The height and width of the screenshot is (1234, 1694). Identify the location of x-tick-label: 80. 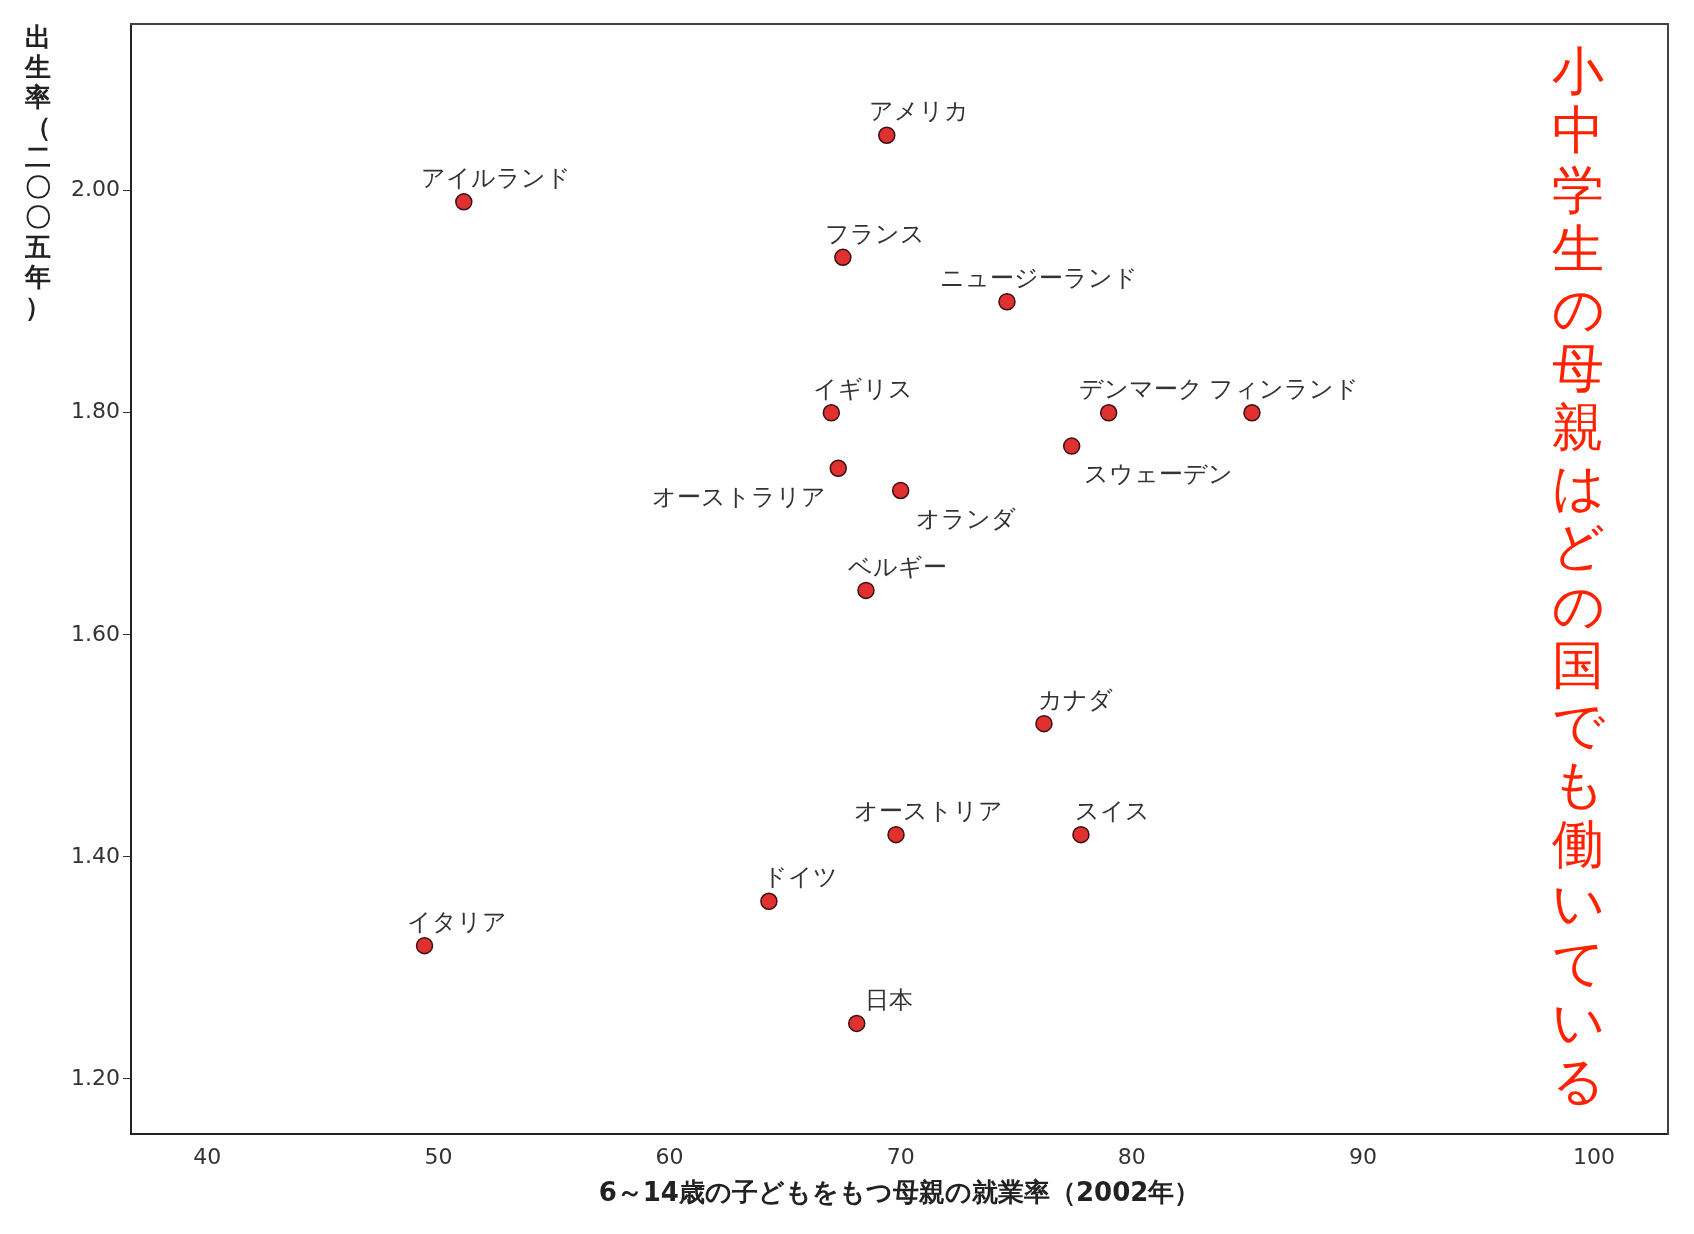
(1131, 1157).